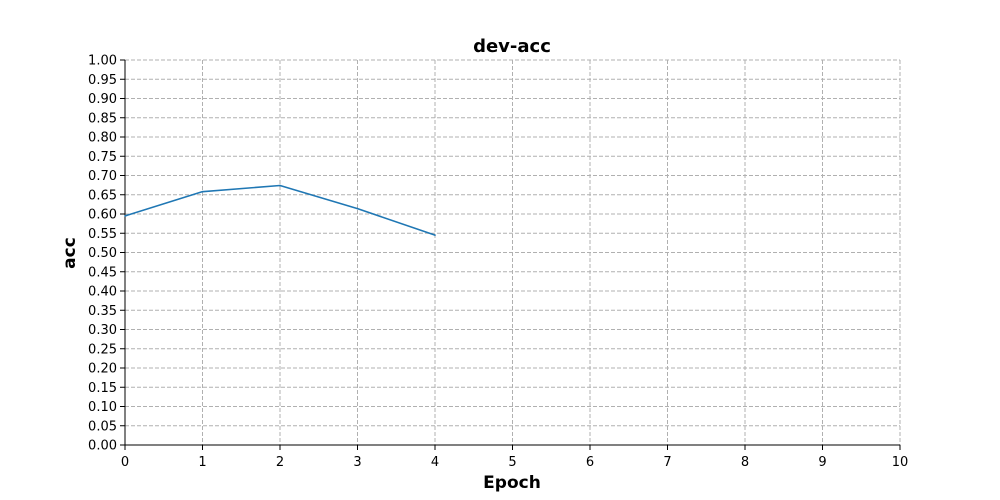  What do you see at coordinates (280, 462) in the screenshot?
I see `x-tick-label: 2` at bounding box center [280, 462].